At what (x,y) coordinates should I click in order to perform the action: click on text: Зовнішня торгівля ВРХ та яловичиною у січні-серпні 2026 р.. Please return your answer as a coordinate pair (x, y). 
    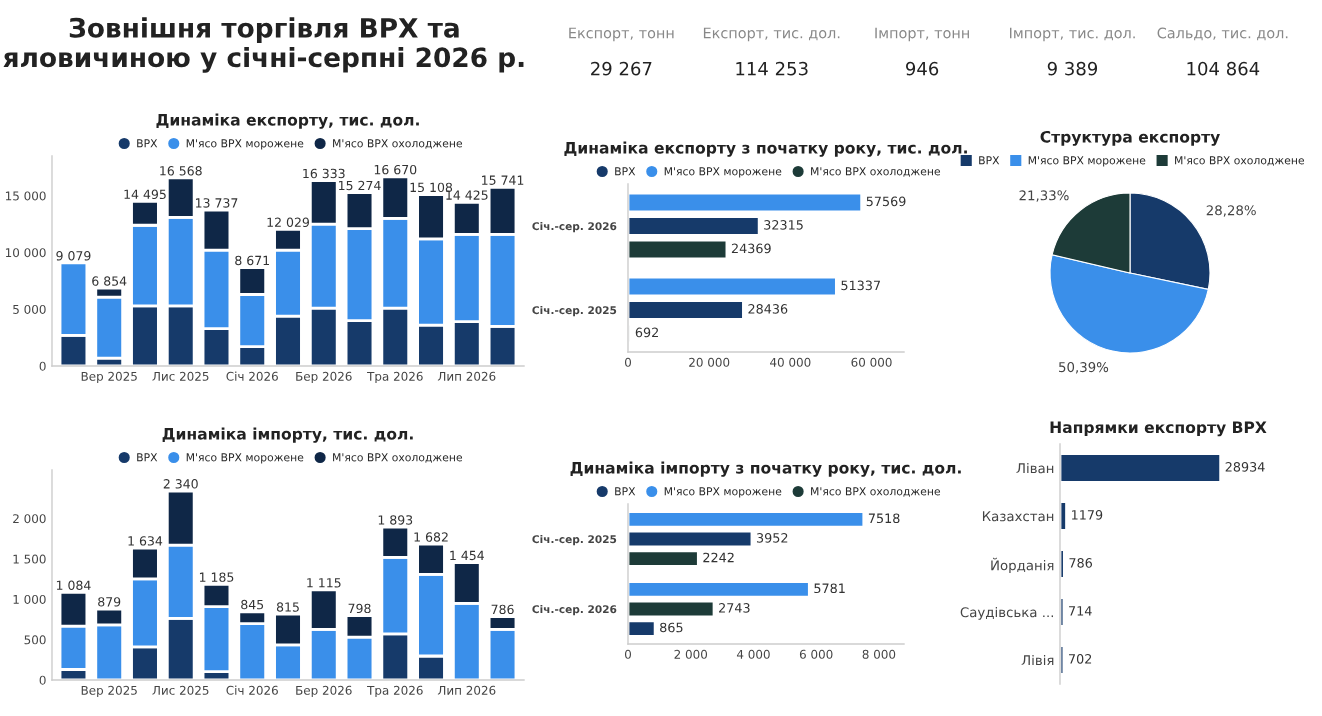
    Looking at the image, I should click on (263, 45).